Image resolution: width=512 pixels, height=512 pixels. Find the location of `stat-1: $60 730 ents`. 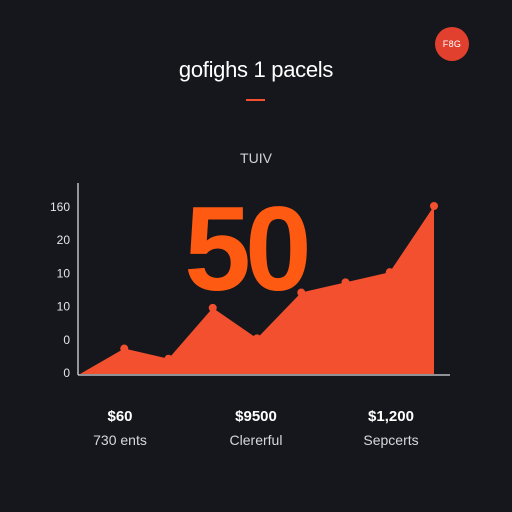

stat-1: $60 730 ents is located at coordinates (120, 428).